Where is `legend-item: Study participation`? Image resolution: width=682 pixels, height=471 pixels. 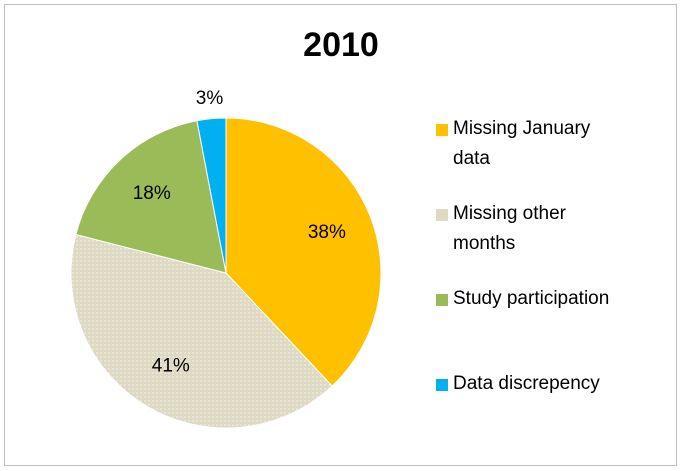
legend-item: Study participation is located at coordinates (551, 330).